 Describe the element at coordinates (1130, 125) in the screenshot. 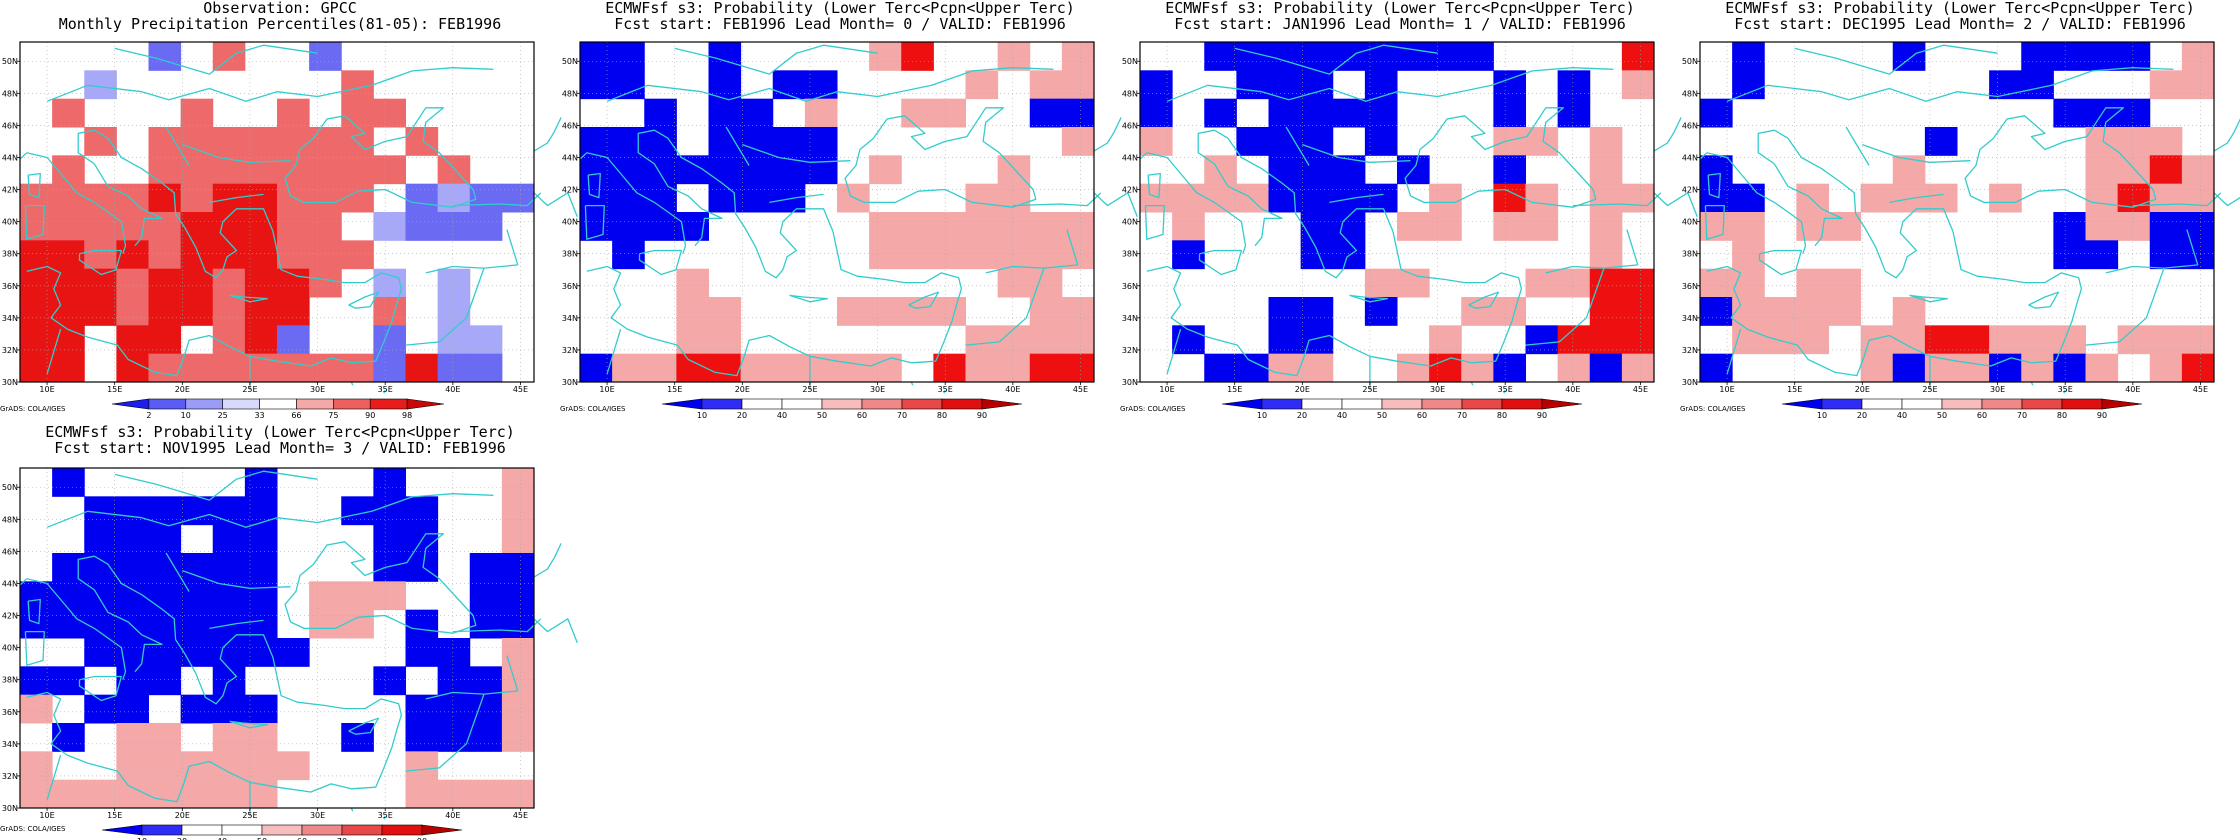

I see `lat-tick-label: 46N` at that location.